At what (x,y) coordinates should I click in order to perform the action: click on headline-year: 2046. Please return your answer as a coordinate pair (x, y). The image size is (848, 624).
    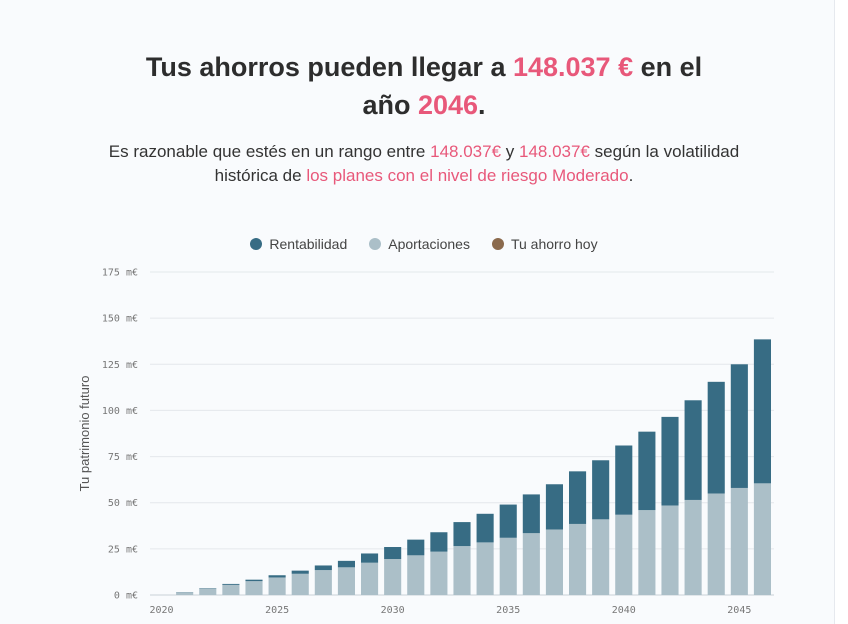
    Looking at the image, I should click on (448, 105).